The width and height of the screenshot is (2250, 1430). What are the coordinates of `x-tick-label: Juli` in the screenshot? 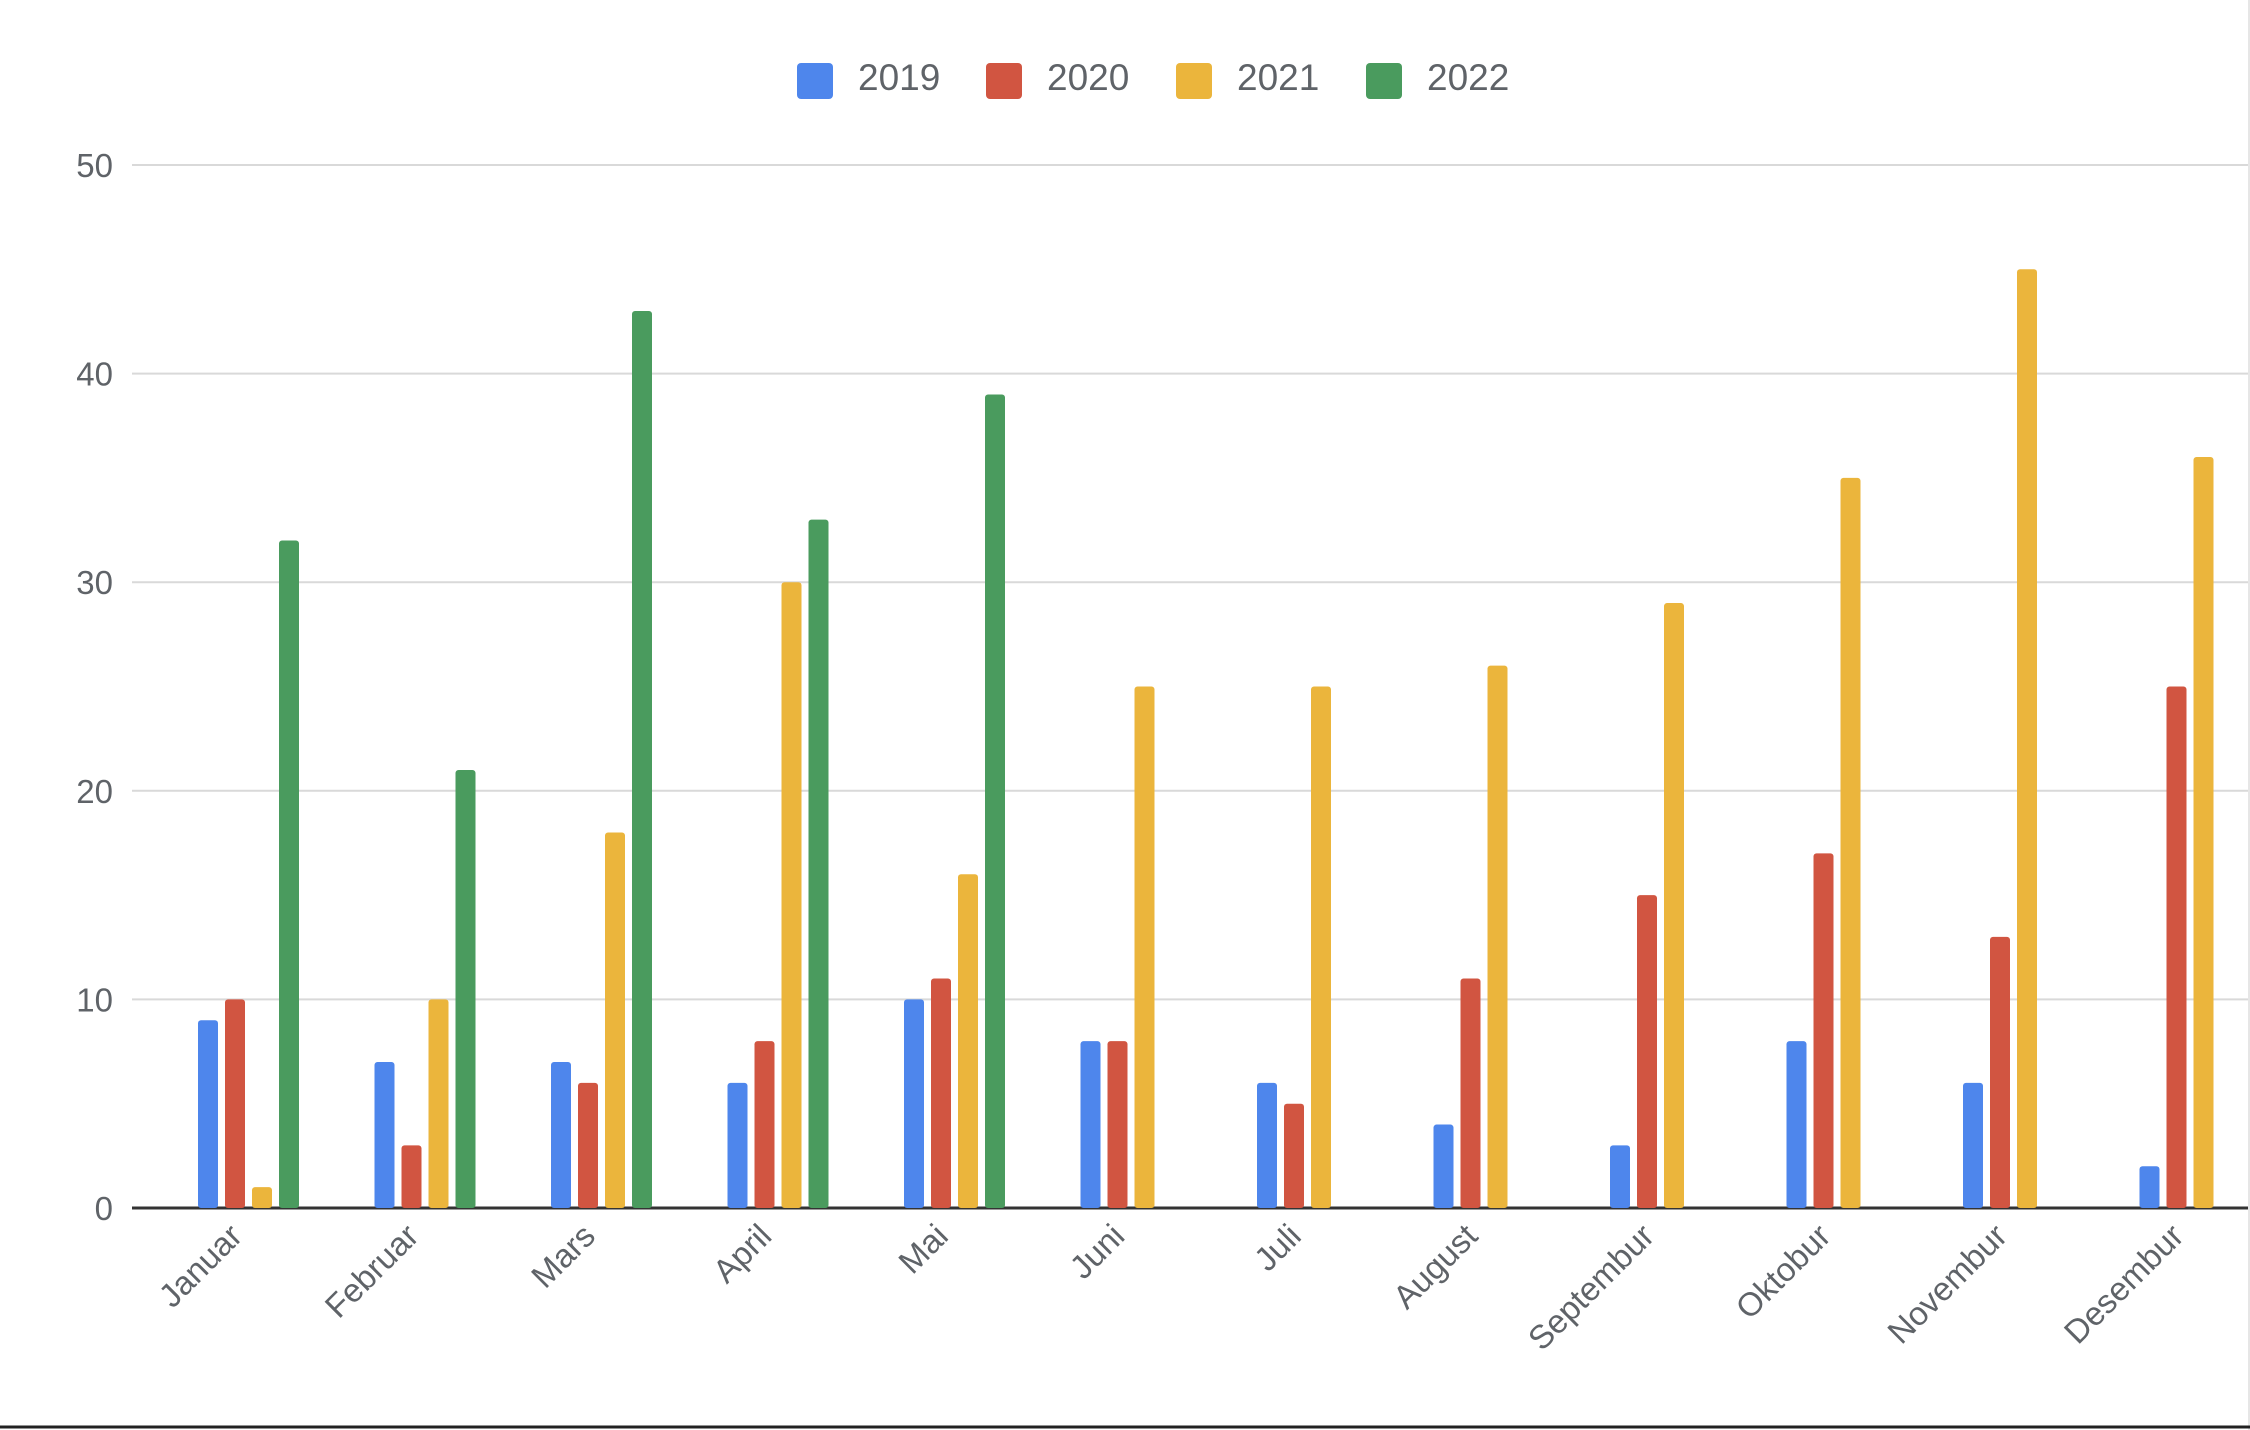 It's located at (1277, 1247).